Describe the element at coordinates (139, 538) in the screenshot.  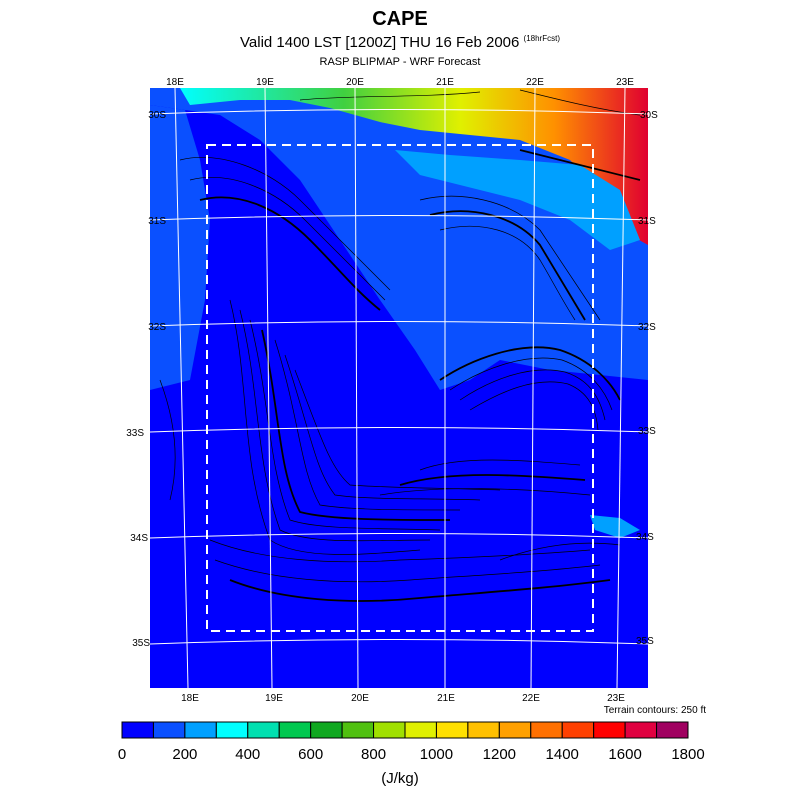
I see `lat-label-left-34s: 34S` at that location.